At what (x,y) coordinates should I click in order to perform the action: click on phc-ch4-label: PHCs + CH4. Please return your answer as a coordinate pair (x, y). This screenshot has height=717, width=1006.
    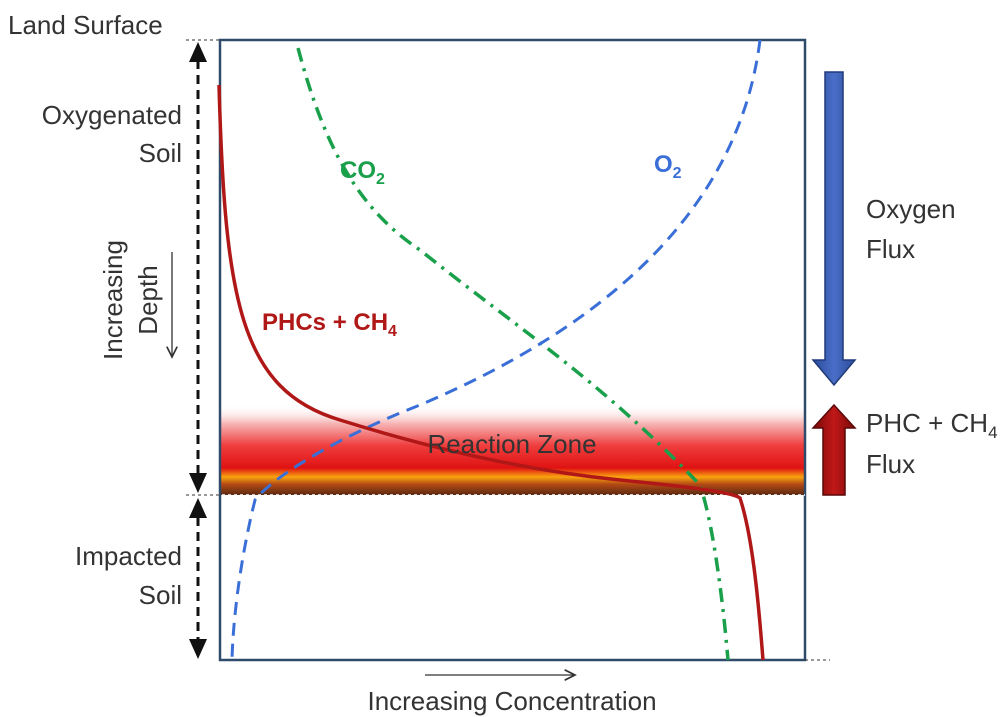
    Looking at the image, I should click on (329, 324).